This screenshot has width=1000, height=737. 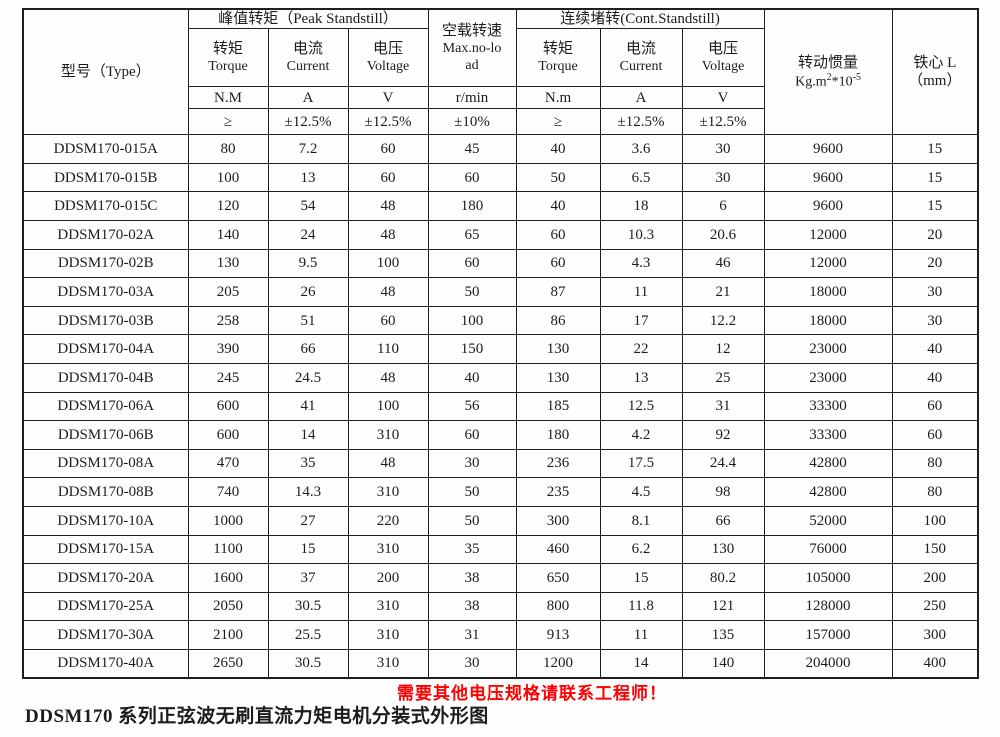 What do you see at coordinates (723, 292) in the screenshot?
I see `value-cell: 21` at bounding box center [723, 292].